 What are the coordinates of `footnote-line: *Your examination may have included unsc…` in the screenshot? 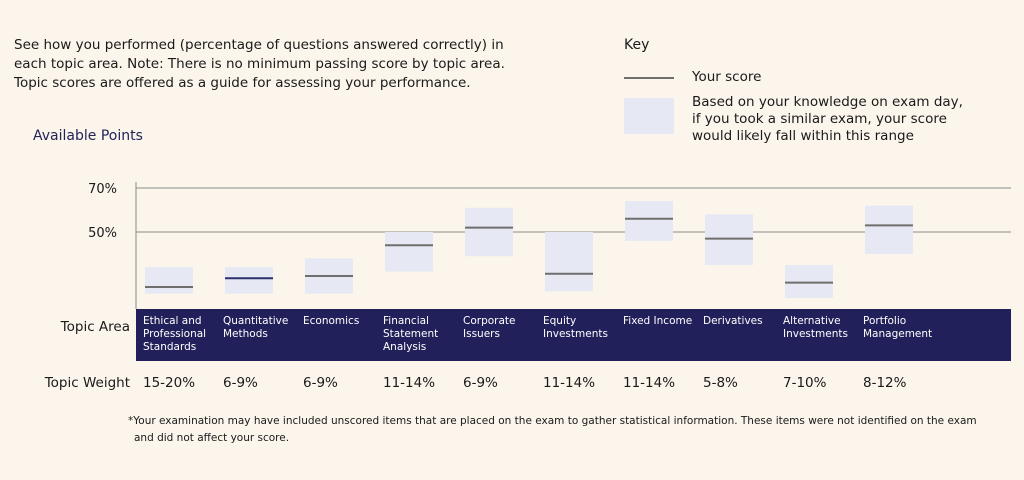 It's located at (552, 421).